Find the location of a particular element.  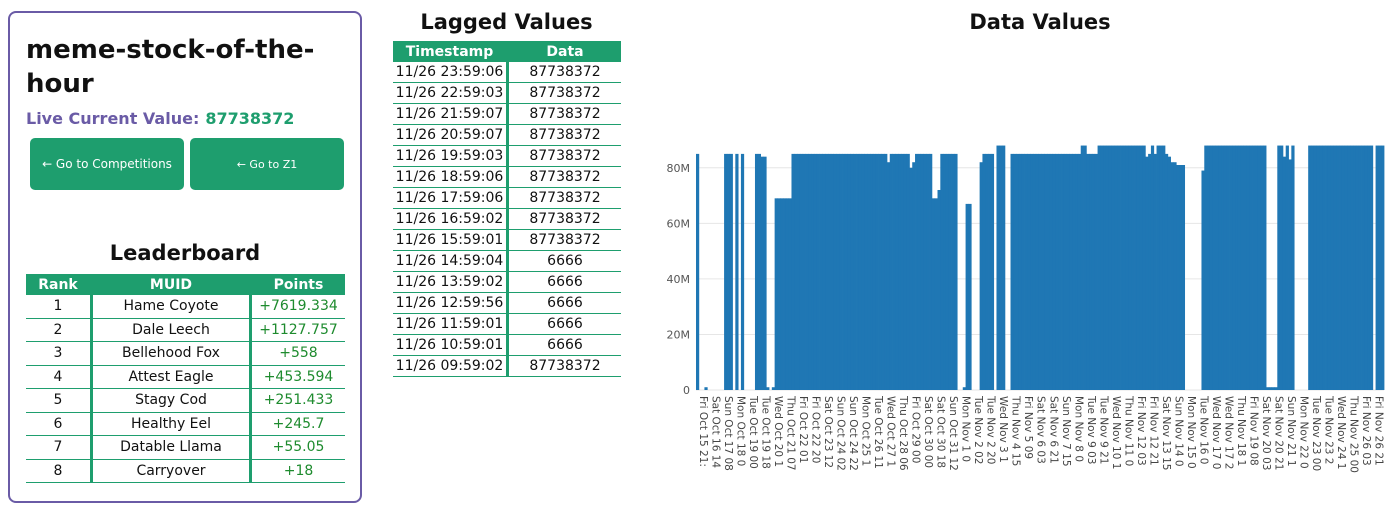

muid-cell: Hame Coyote is located at coordinates (171, 307).